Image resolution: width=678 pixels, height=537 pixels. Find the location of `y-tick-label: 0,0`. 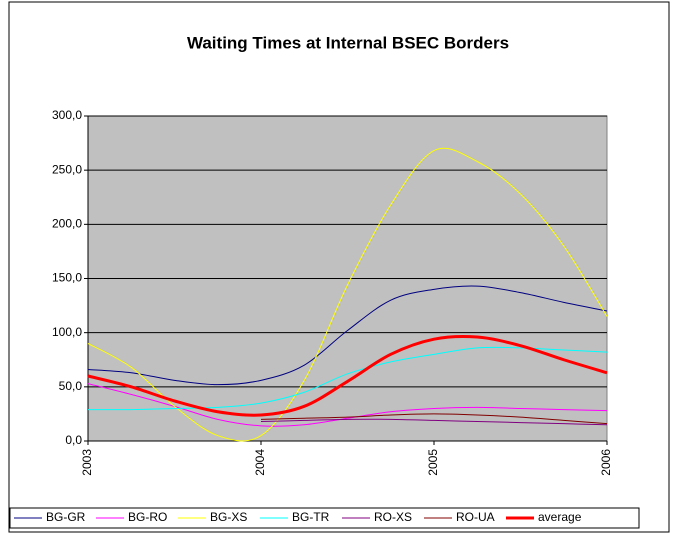

y-tick-label: 0,0 is located at coordinates (73, 440).